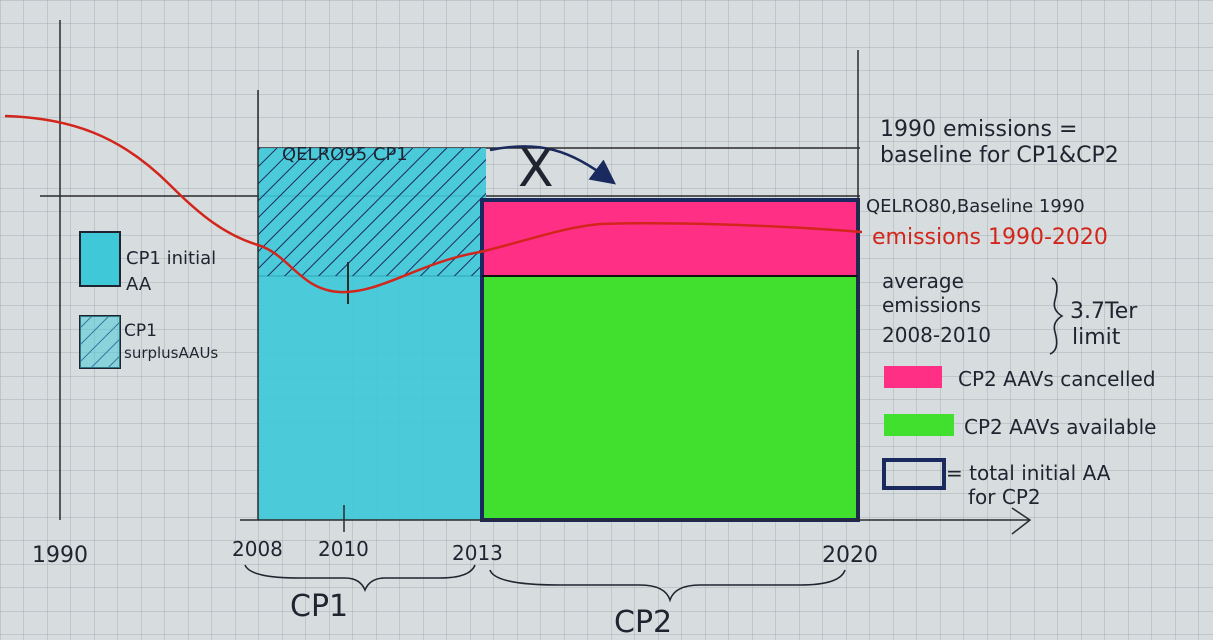  I want to click on cp2-available-block, so click(670, 398).